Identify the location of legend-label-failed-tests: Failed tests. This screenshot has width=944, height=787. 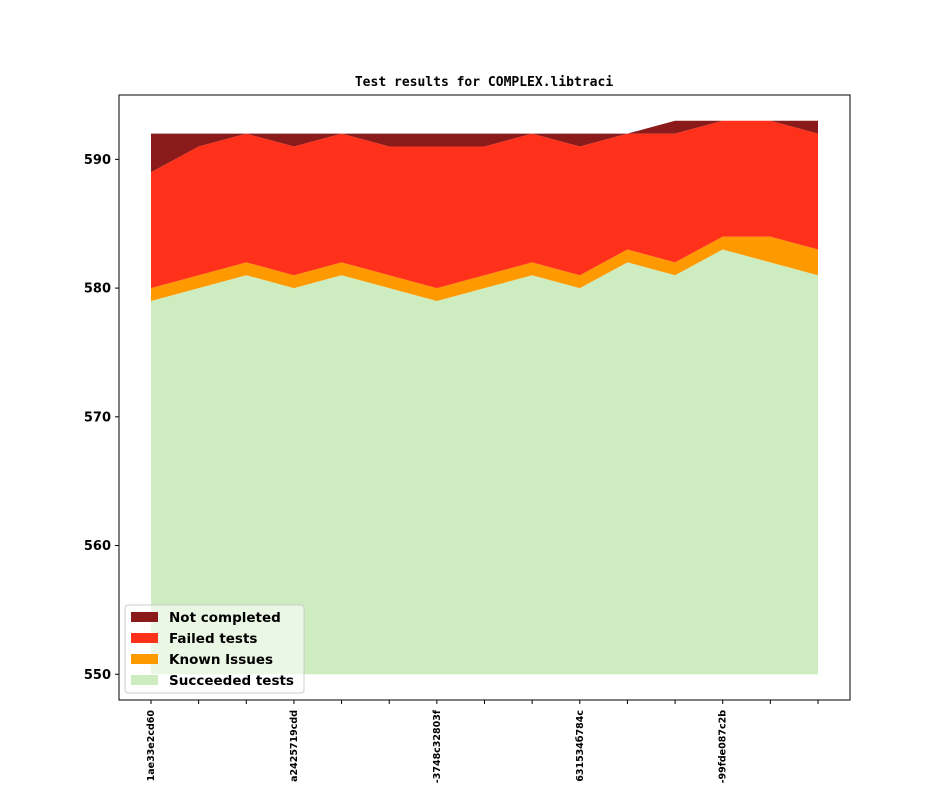
(213, 639).